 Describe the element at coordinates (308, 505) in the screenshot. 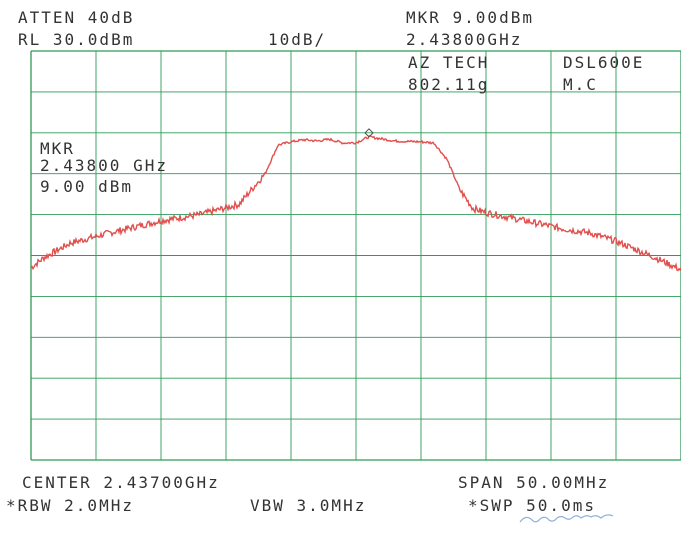

I see `vbw-label: VBW 3.0MHz` at that location.